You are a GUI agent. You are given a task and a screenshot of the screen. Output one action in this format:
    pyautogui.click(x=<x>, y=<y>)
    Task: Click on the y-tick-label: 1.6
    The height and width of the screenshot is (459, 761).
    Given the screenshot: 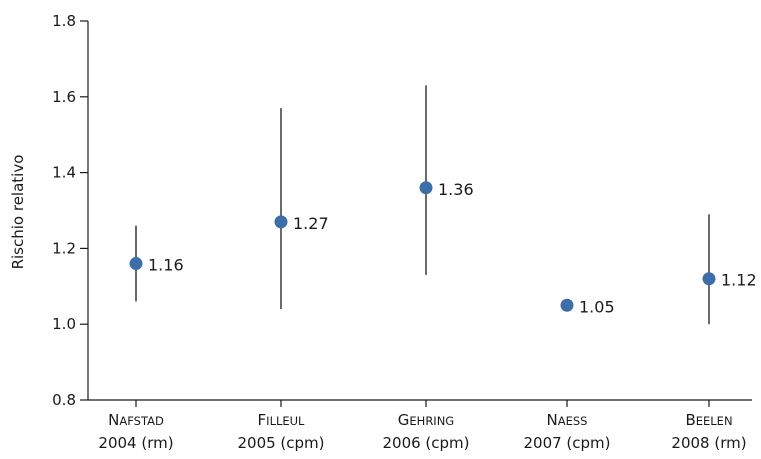 What is the action you would take?
    pyautogui.click(x=64, y=97)
    